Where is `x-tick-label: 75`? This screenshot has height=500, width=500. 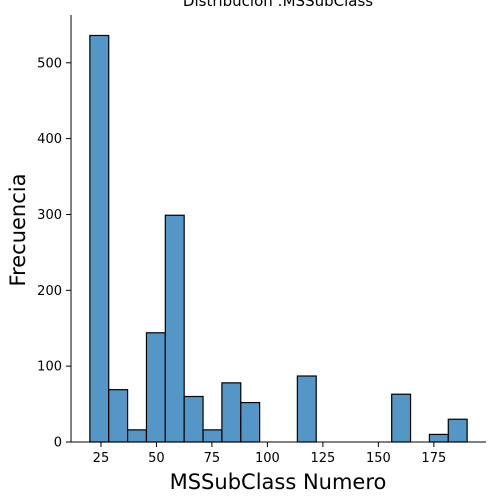
x-tick-label: 75 is located at coordinates (212, 458).